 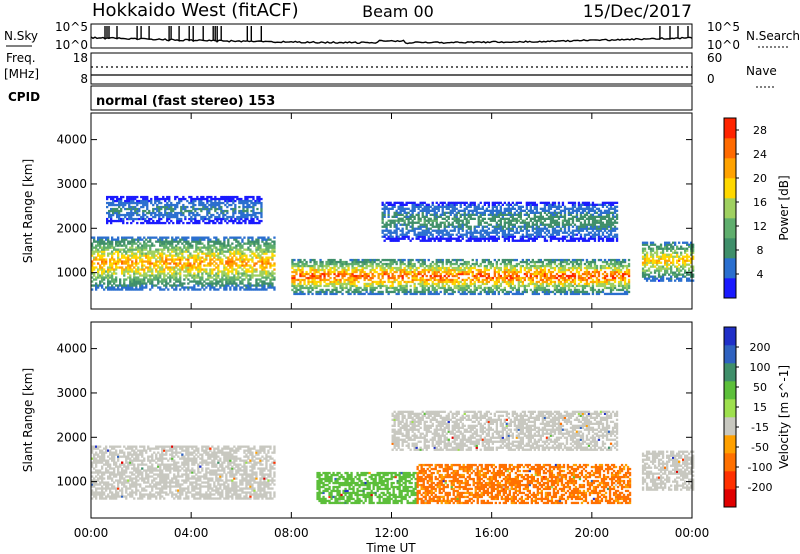 I want to click on colorbar-tick-label: -50, so click(x=760, y=447).